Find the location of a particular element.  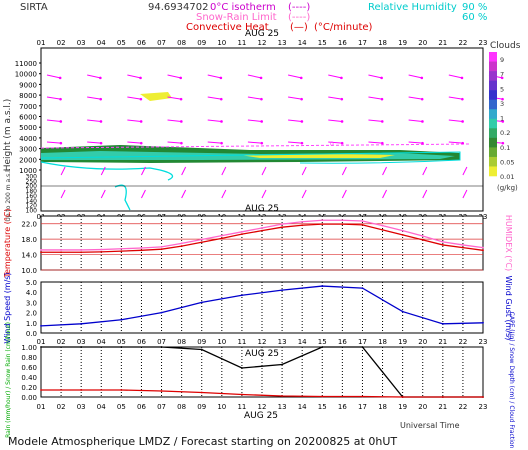

height-tick-label: 1000 is located at coordinates (28, 171).